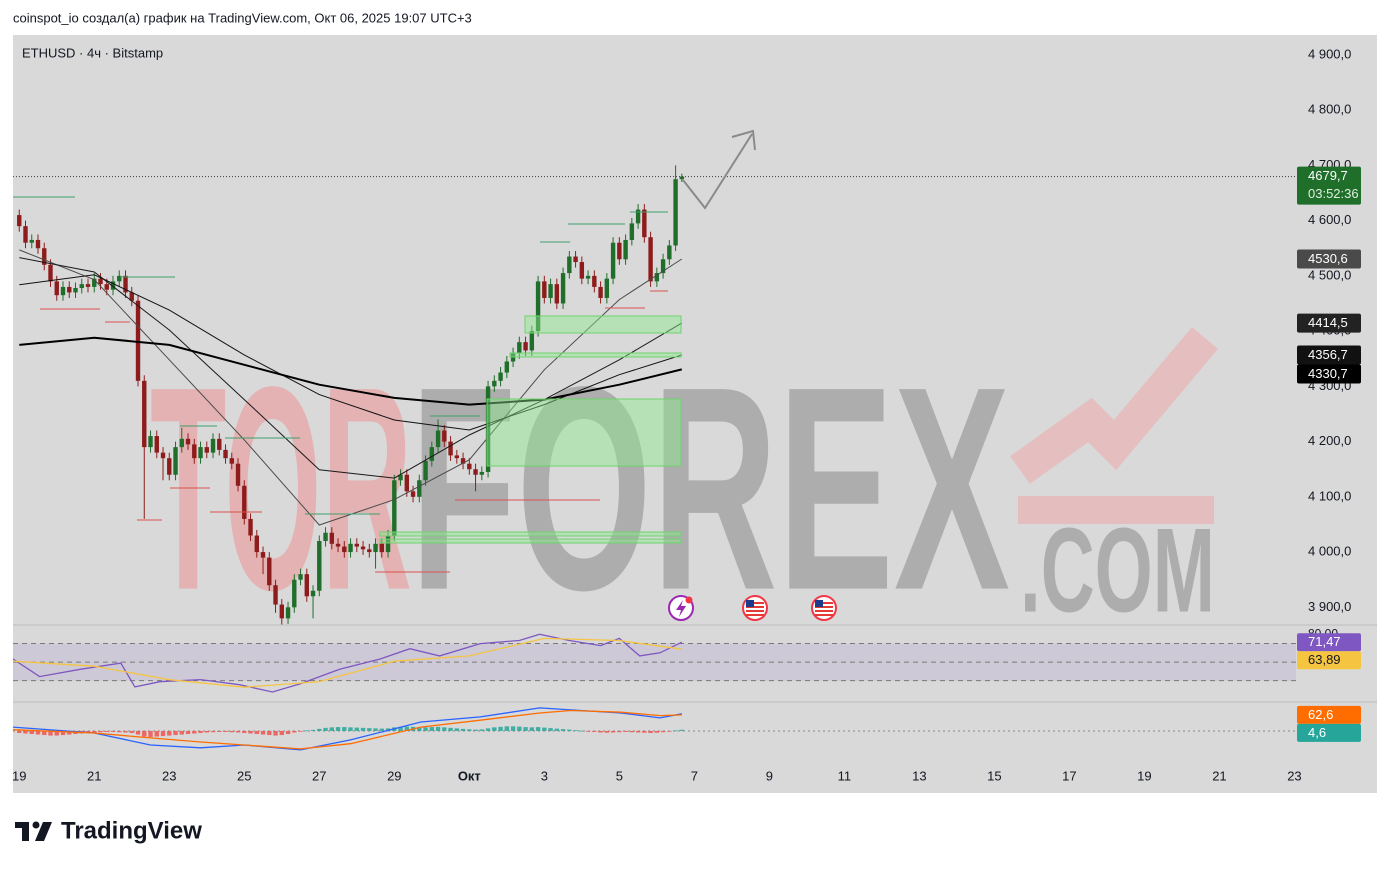 The width and height of the screenshot is (1391, 874). Describe the element at coordinates (1324, 659) in the screenshot. I see `indicator-badge-label: 63,89` at that location.